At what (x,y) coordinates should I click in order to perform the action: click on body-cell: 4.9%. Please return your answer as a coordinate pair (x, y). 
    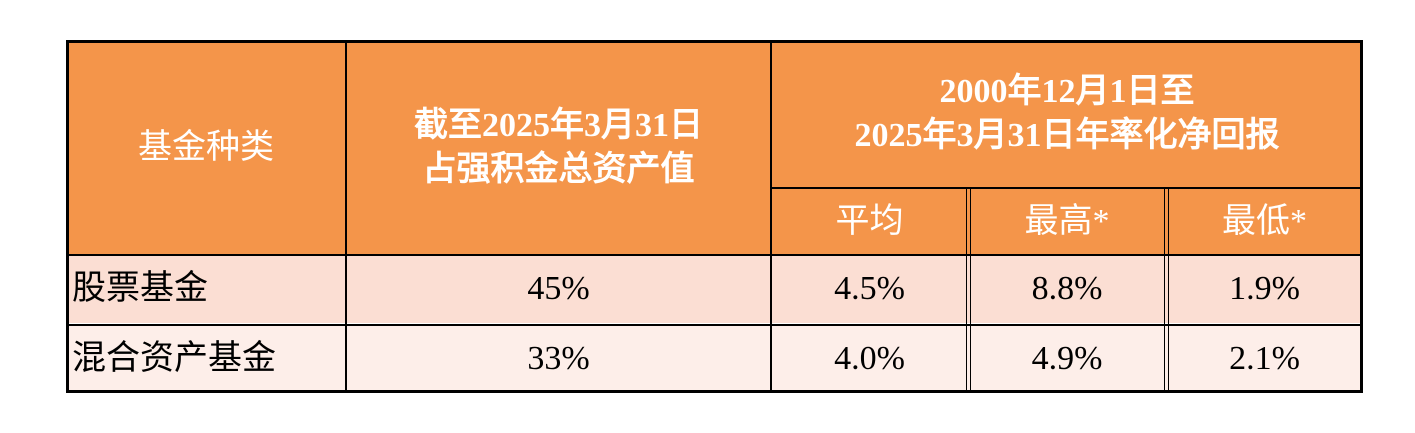
    Looking at the image, I should click on (1067, 359).